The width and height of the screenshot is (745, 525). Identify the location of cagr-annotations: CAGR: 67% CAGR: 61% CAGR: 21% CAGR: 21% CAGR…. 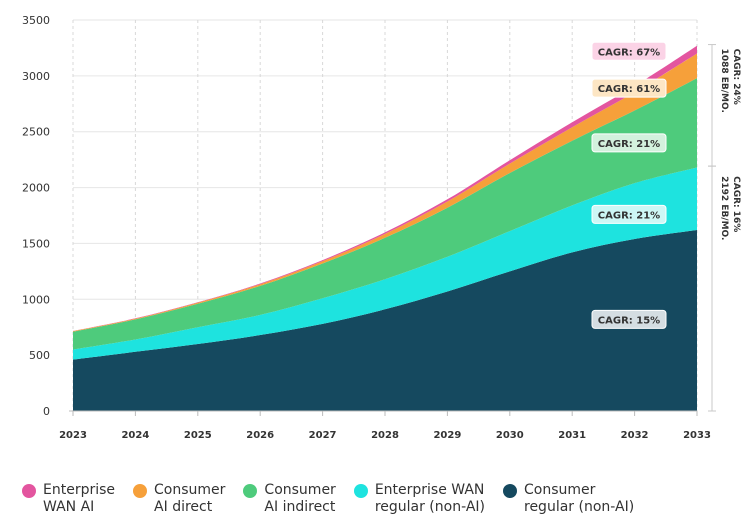
(629, 185).